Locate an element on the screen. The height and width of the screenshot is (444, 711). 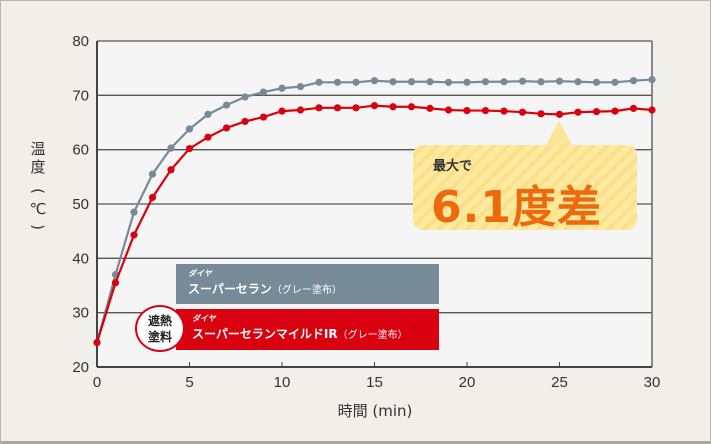
legend-item-super-seran: ダイヤ スーパーセラン（グレー塗布） is located at coordinates (307, 284).